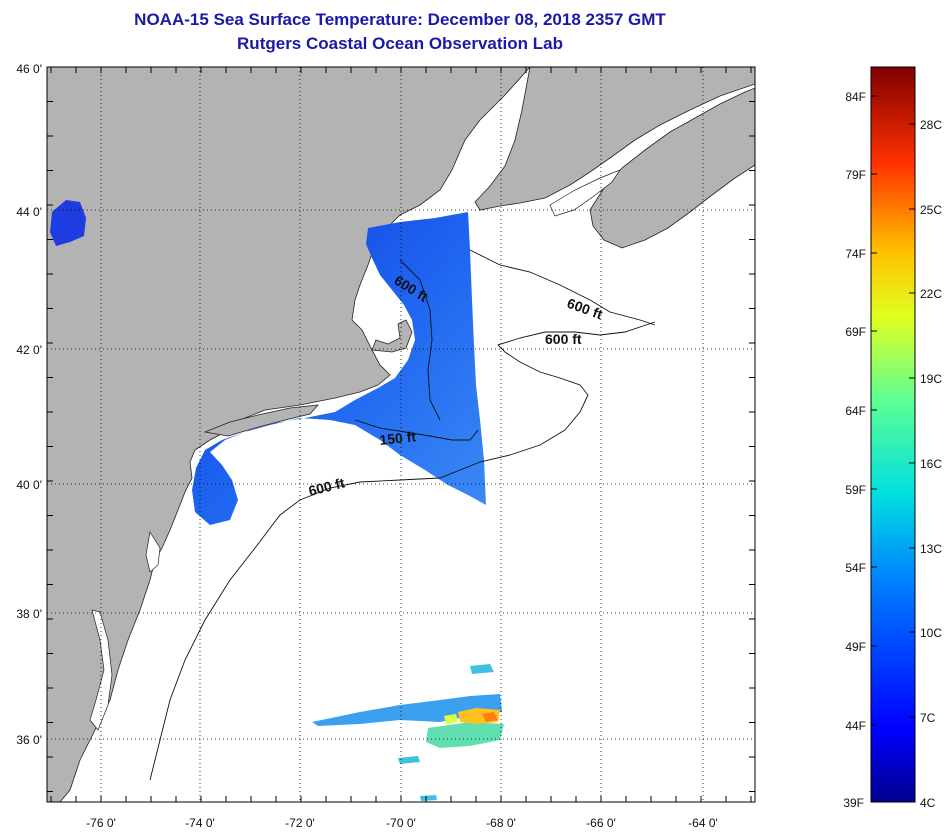 This screenshot has width=944, height=832. I want to click on lat-label: 46 0', so click(29, 69).